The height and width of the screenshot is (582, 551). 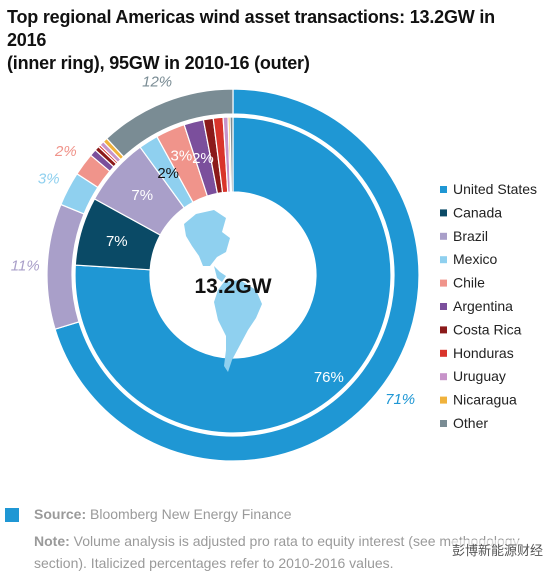 What do you see at coordinates (483, 353) in the screenshot?
I see `legend-label-honduras: Honduras` at bounding box center [483, 353].